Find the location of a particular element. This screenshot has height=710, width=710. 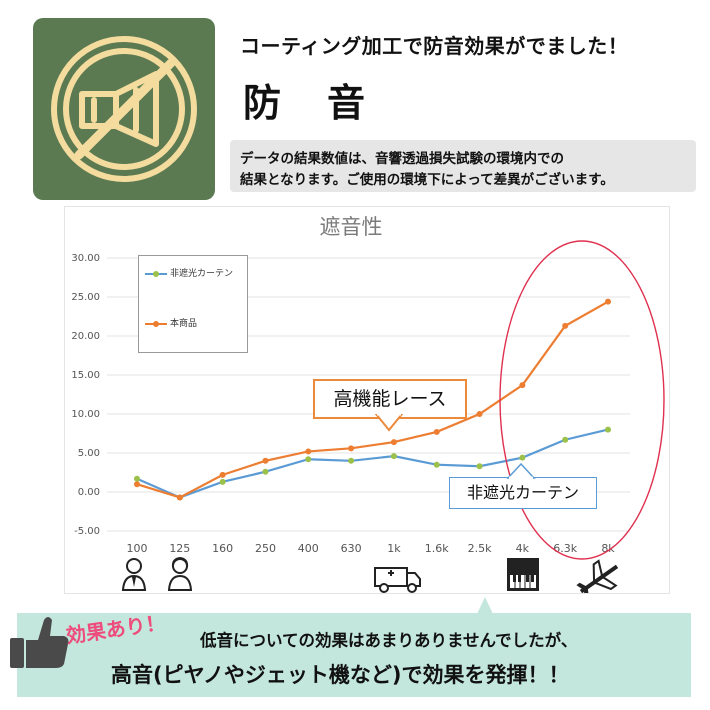

disclaimer-line-2: 結果となります。ご使用の環境下によって差異がございます。 is located at coordinates (427, 180).